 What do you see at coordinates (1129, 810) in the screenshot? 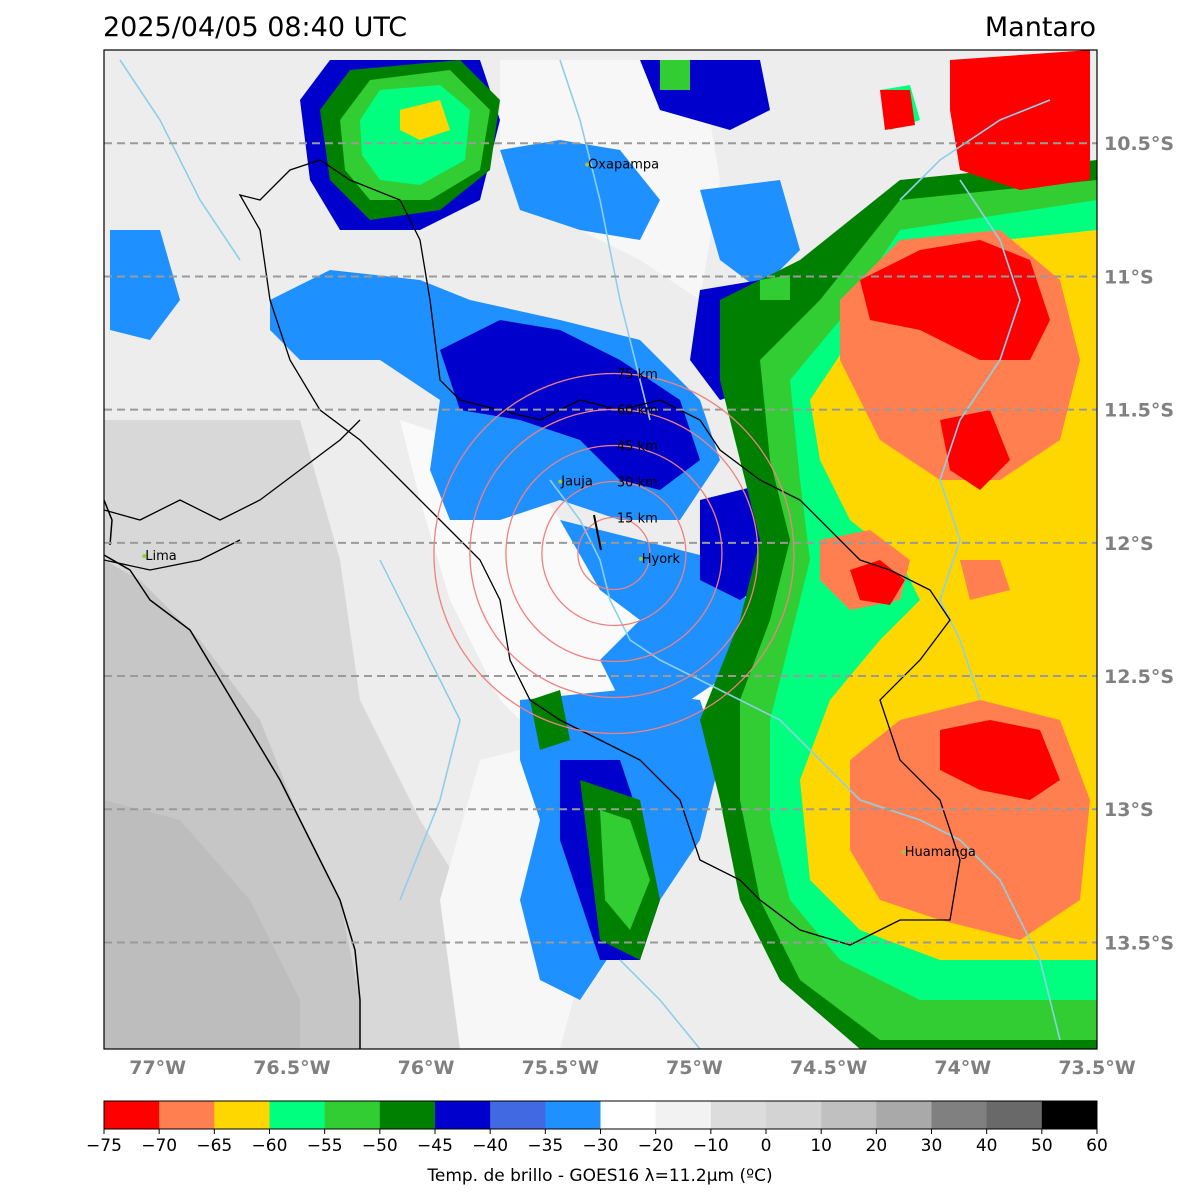
I see `lat-tick-label: 13°S` at bounding box center [1129, 810].